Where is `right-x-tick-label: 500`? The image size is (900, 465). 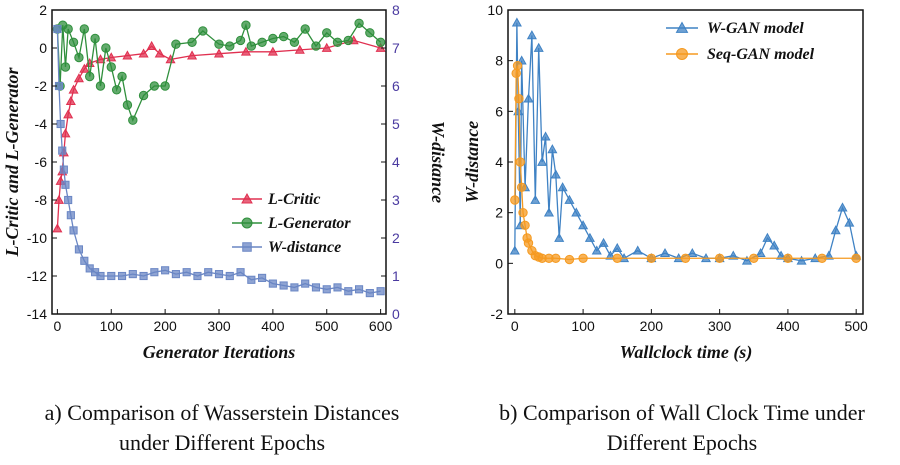
right-x-tick-label: 500 is located at coordinates (856, 326).